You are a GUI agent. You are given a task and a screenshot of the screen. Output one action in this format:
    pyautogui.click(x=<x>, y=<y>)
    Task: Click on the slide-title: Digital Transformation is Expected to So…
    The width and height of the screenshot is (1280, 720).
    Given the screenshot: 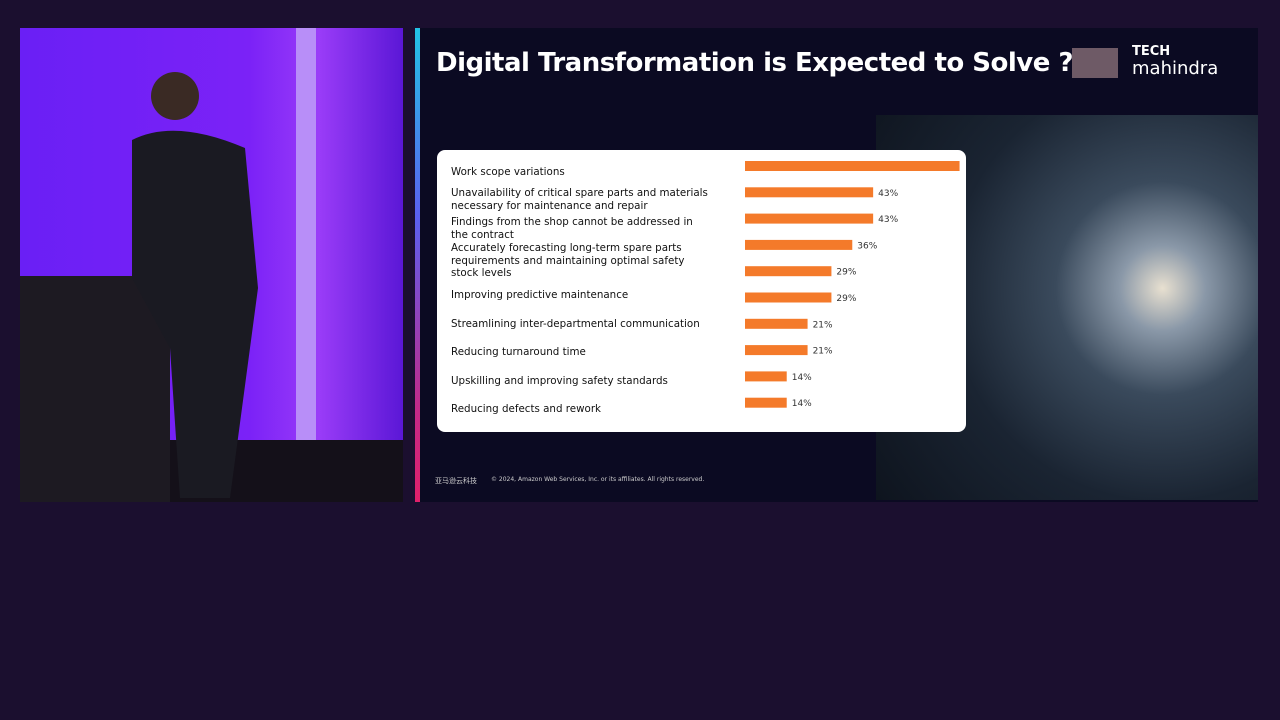 What is the action you would take?
    pyautogui.click(x=755, y=63)
    